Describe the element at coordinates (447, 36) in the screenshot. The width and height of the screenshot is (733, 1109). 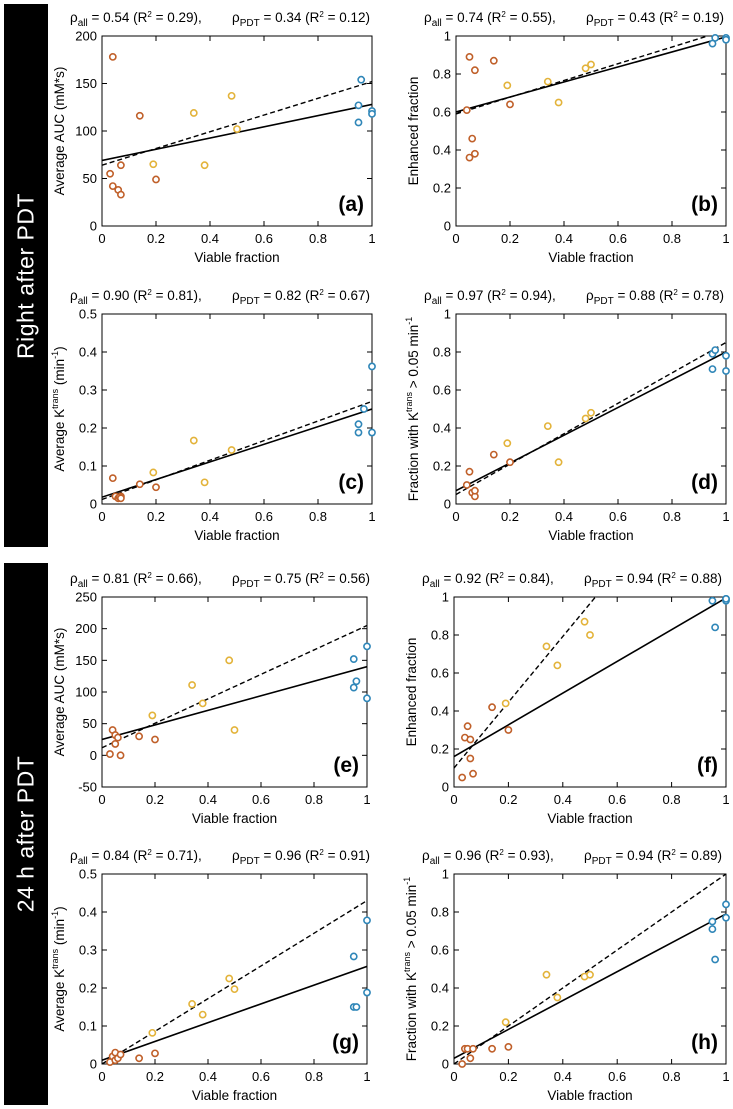
I see `y-tick-label: 1` at that location.